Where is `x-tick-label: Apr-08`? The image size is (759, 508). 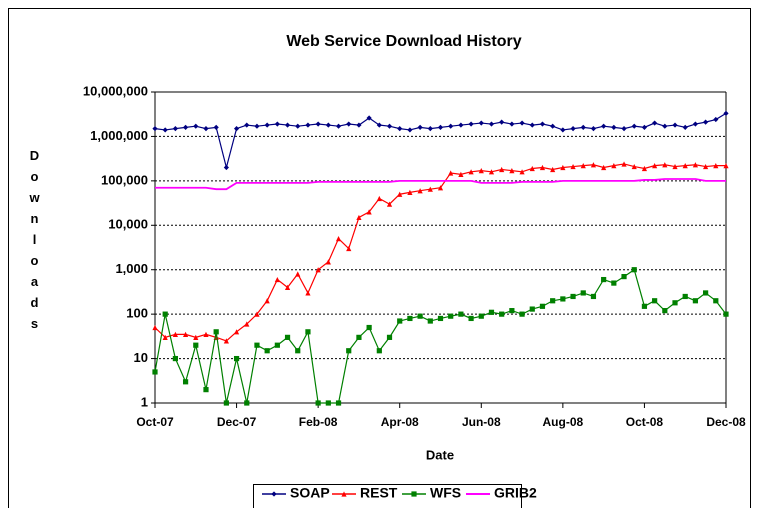
x-tick-label: Apr-08 is located at coordinates (400, 422).